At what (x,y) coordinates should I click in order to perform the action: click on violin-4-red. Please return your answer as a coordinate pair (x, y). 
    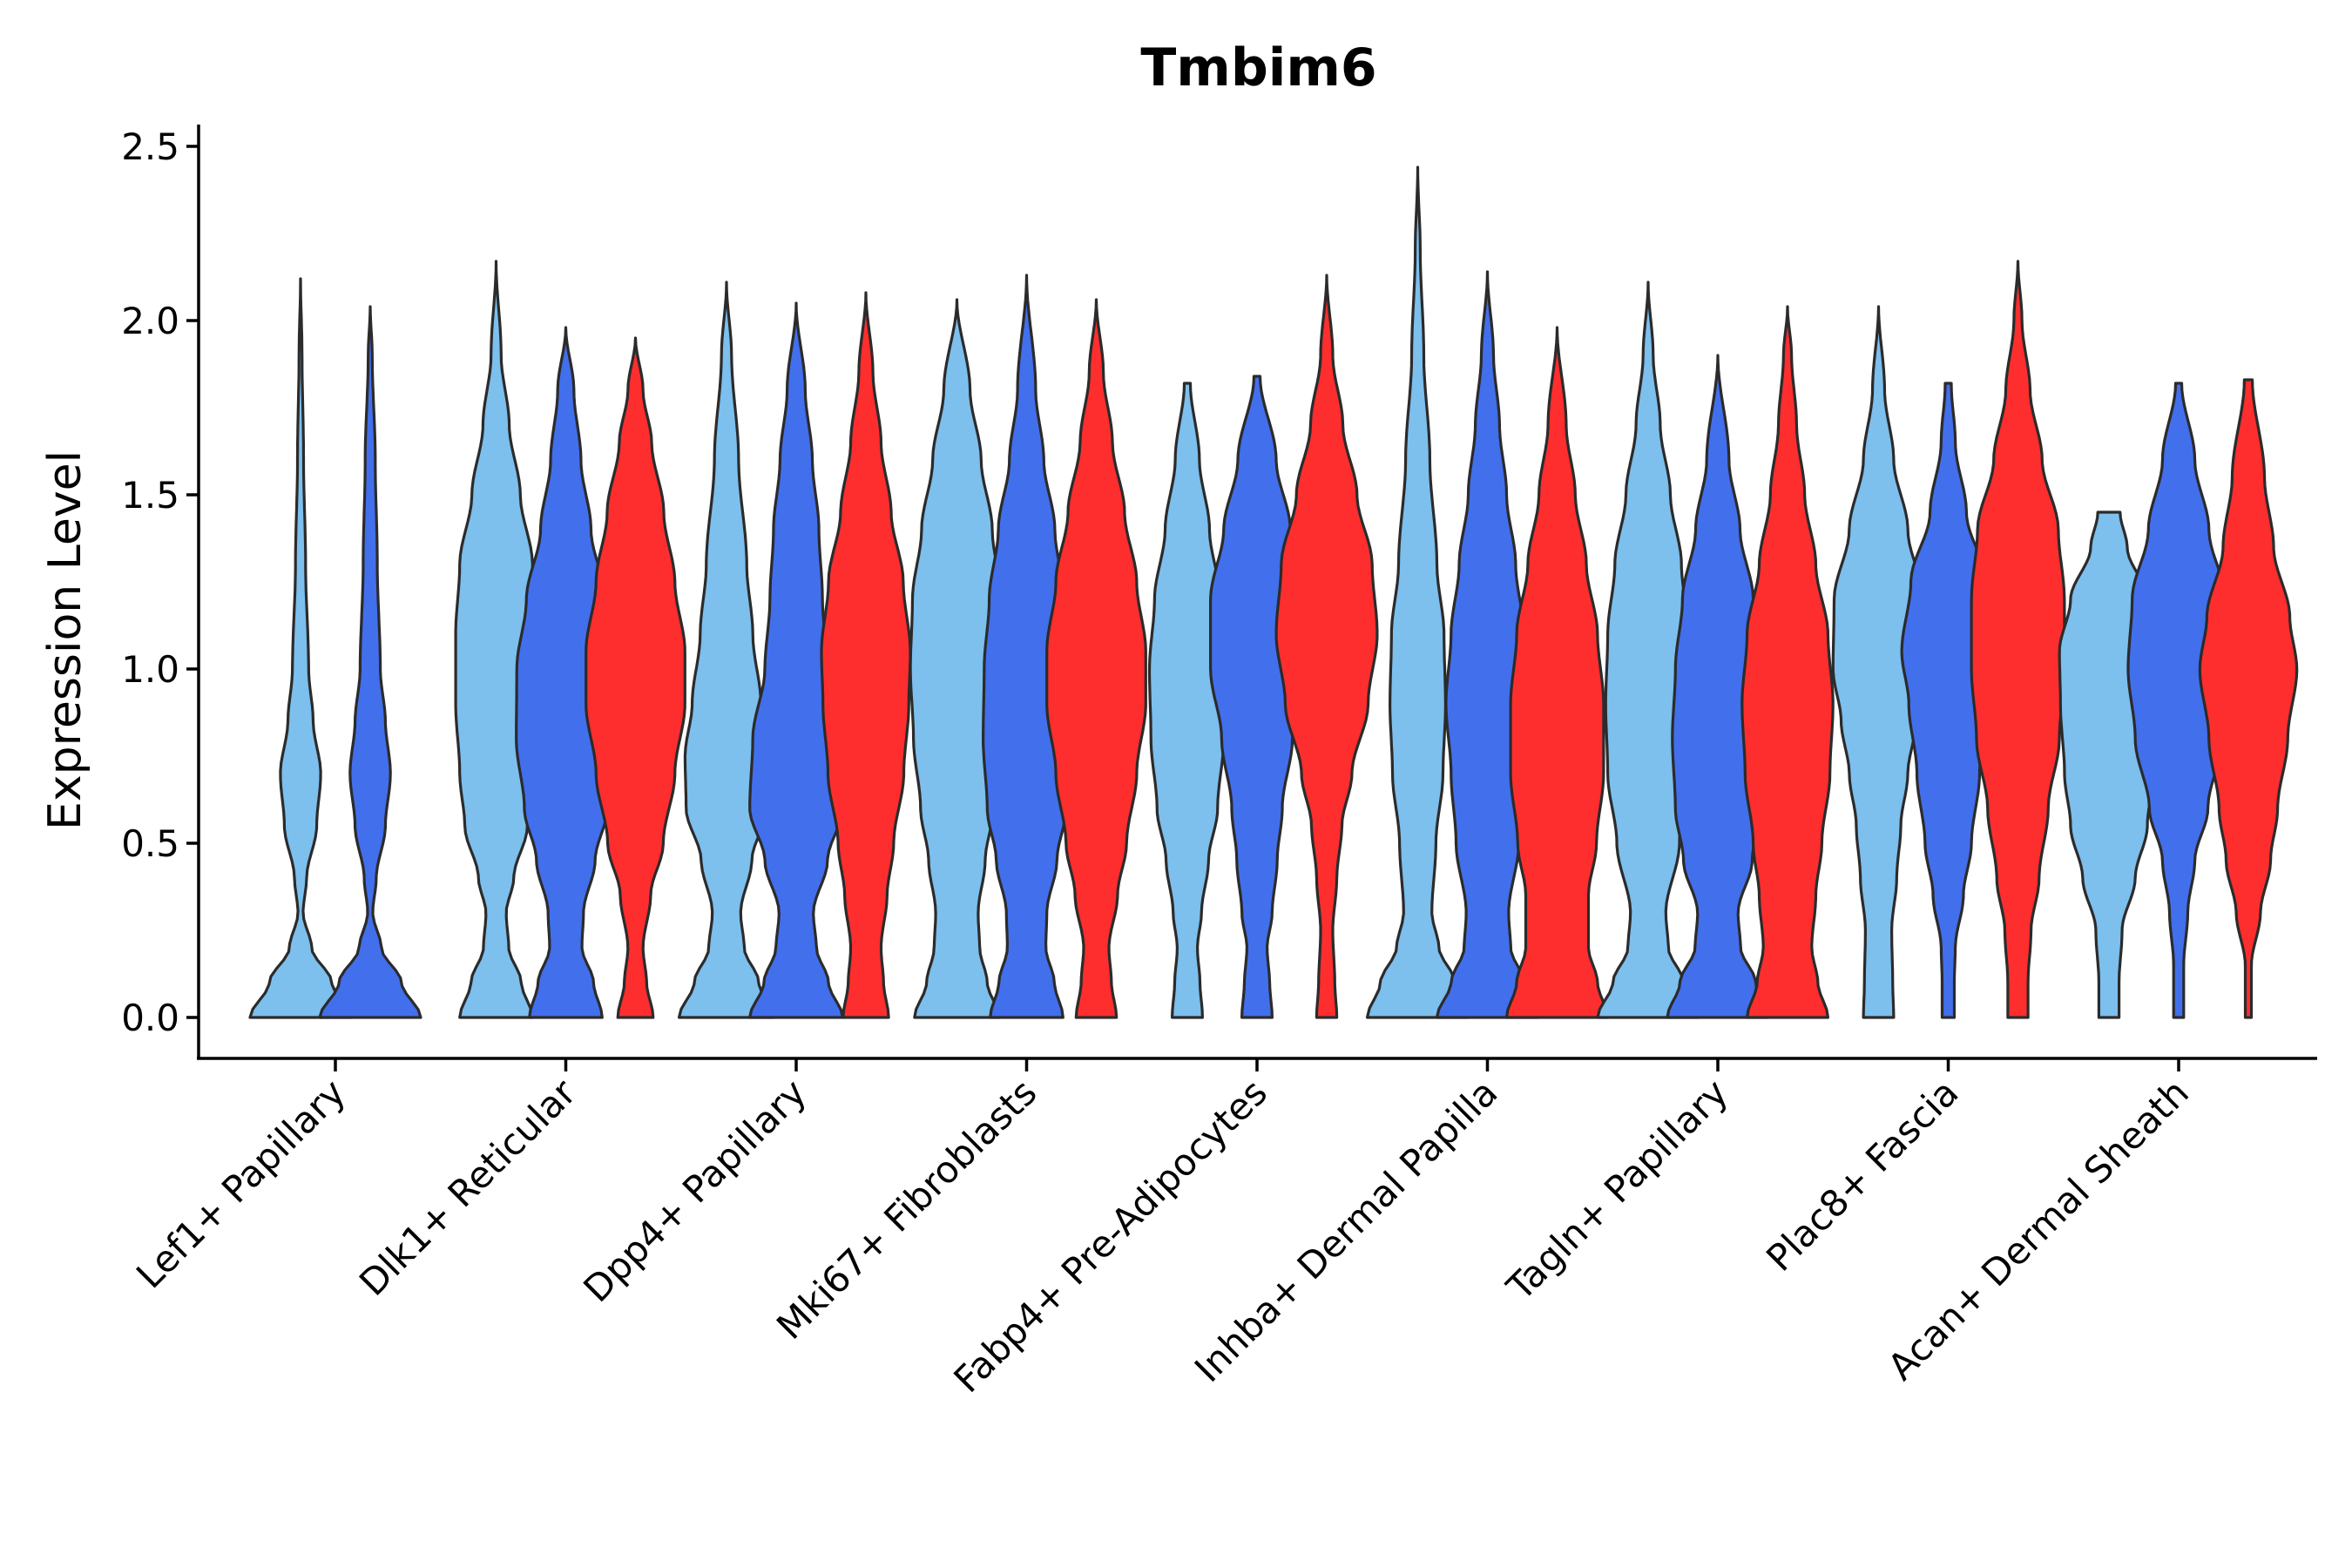
    Looking at the image, I should click on (1096, 658).